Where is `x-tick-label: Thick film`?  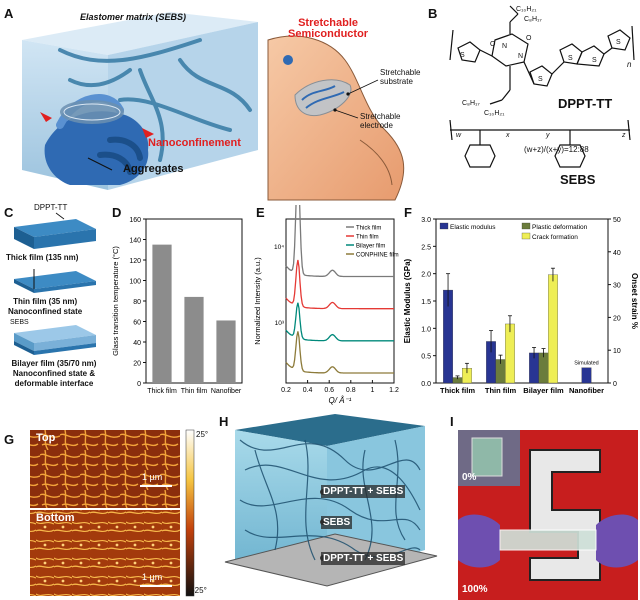
x-tick-label: Thick film is located at coordinates (162, 391).